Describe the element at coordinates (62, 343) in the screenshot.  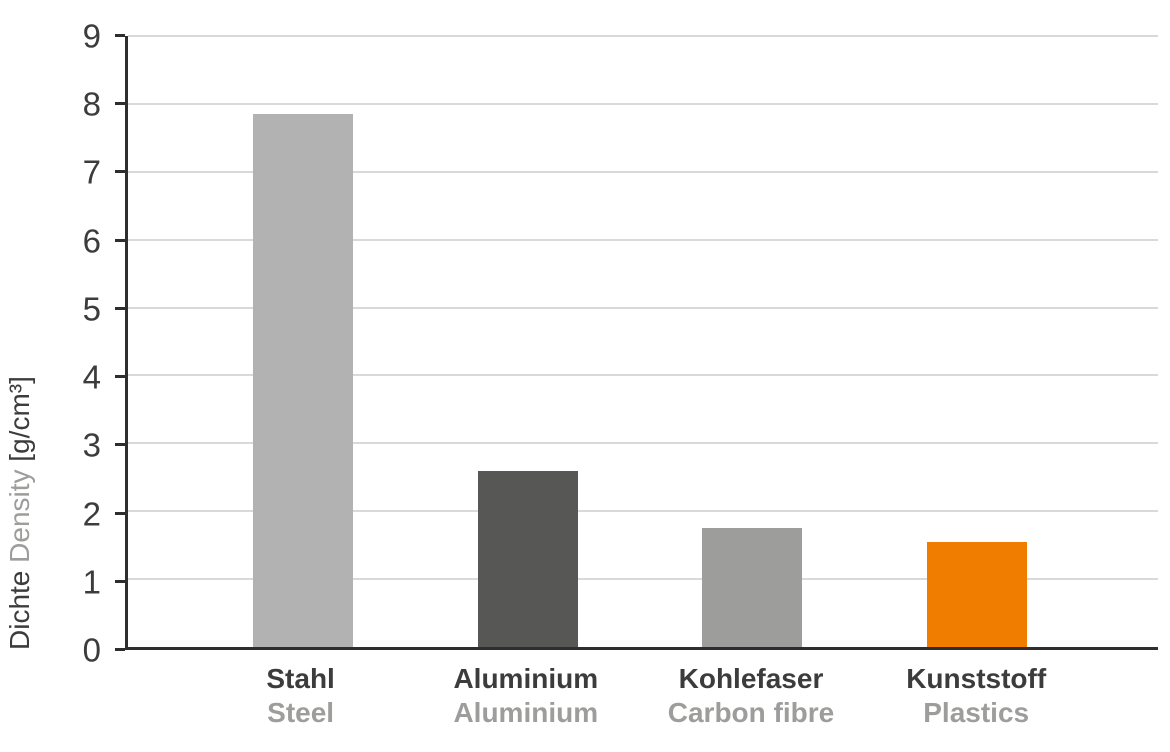
I see `y-axis: 0 1 2 3 4 5 6 7 8 9` at that location.